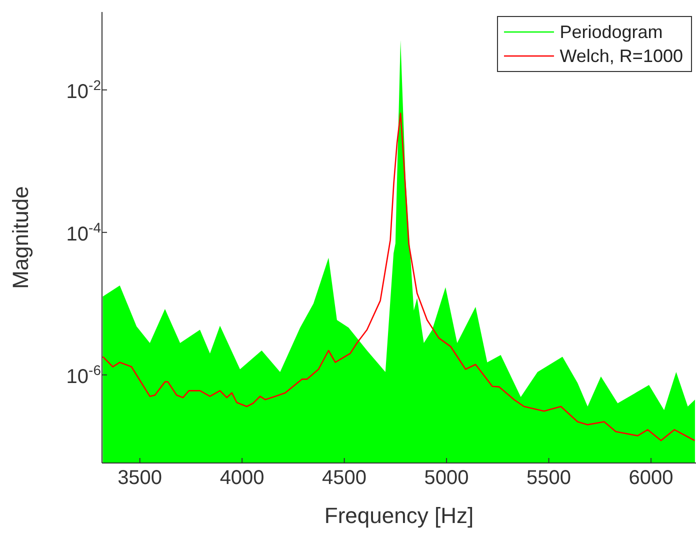 Image resolution: width=696 pixels, height=548 pixels. What do you see at coordinates (84, 89) in the screenshot?
I see `y-tick-label: 10$^{-2}$` at bounding box center [84, 89].